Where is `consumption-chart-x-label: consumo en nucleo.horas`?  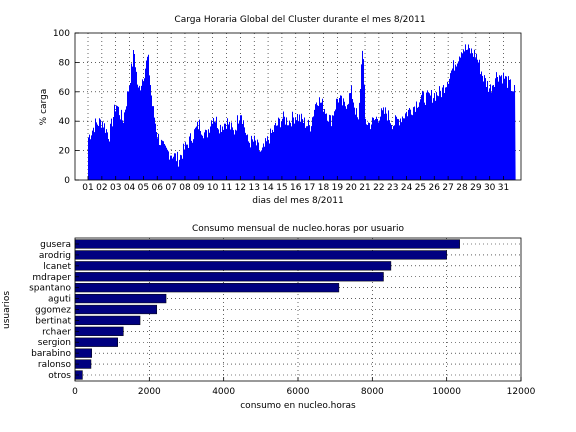
consumption-chart-x-label: consumo en nucleo.horas is located at coordinates (298, 406).